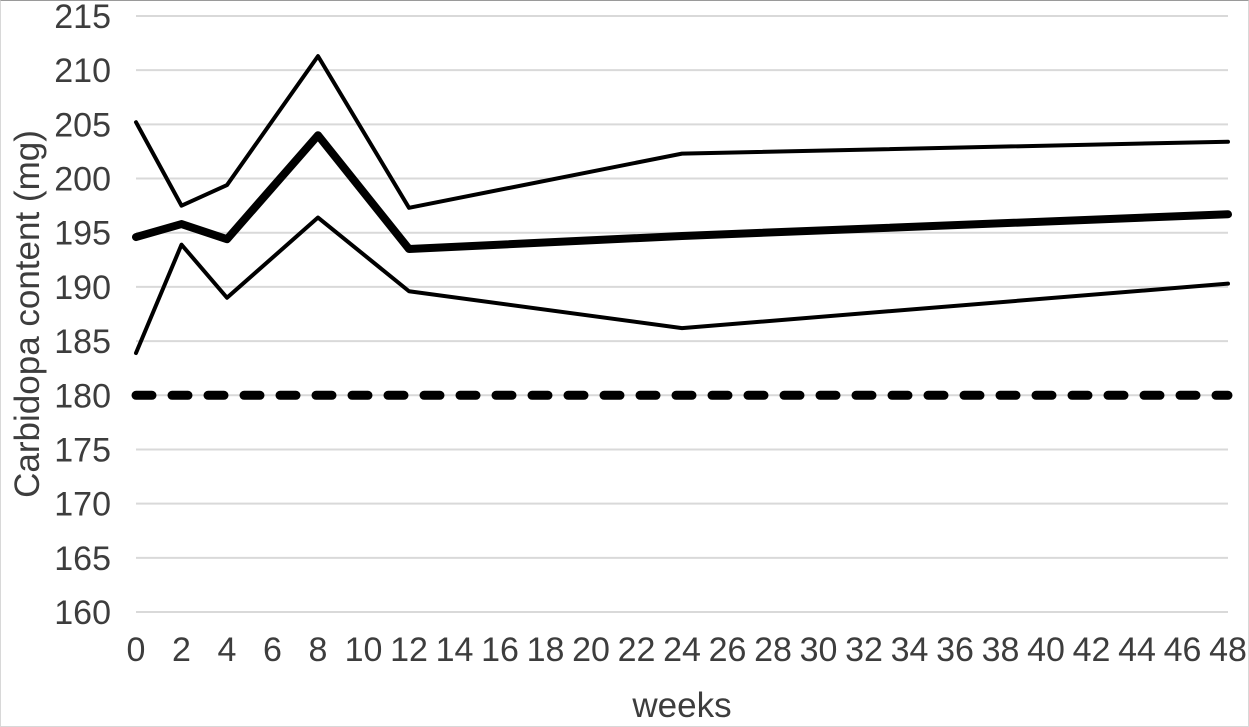 Image resolution: width=1249 pixels, height=727 pixels. I want to click on x-tick-label: 32, so click(864, 650).